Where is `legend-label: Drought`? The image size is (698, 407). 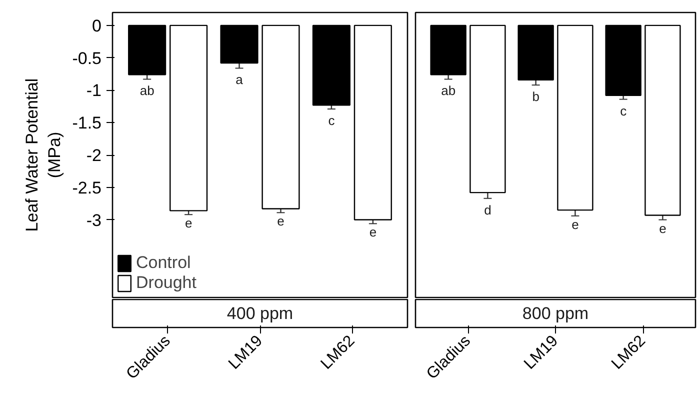 legend-label: Drought is located at coordinates (166, 283).